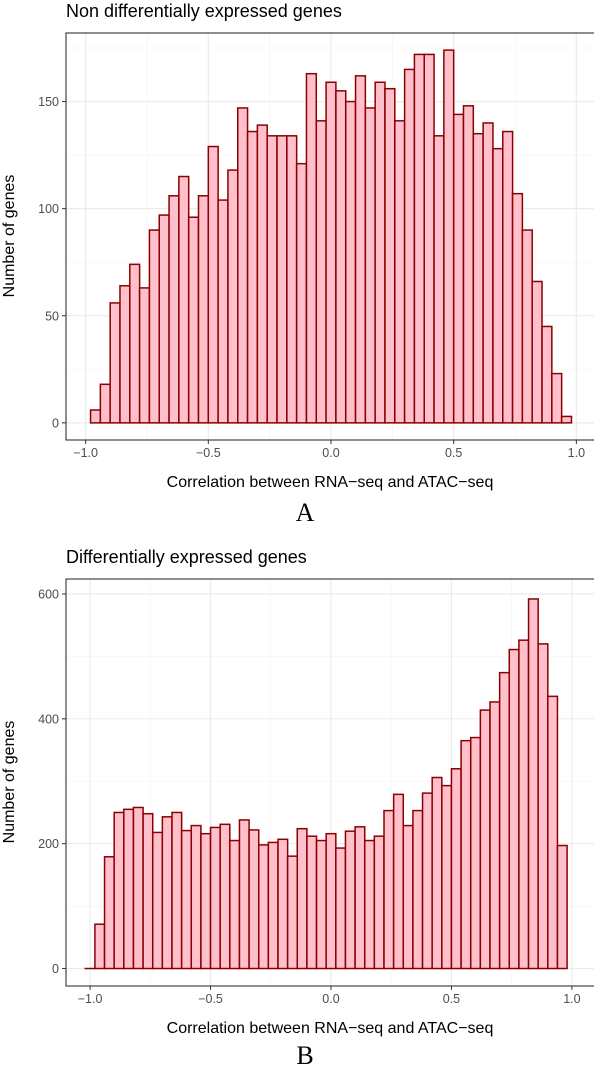  I want to click on chart-a-x-tick-label: −1.0, so click(85, 453).